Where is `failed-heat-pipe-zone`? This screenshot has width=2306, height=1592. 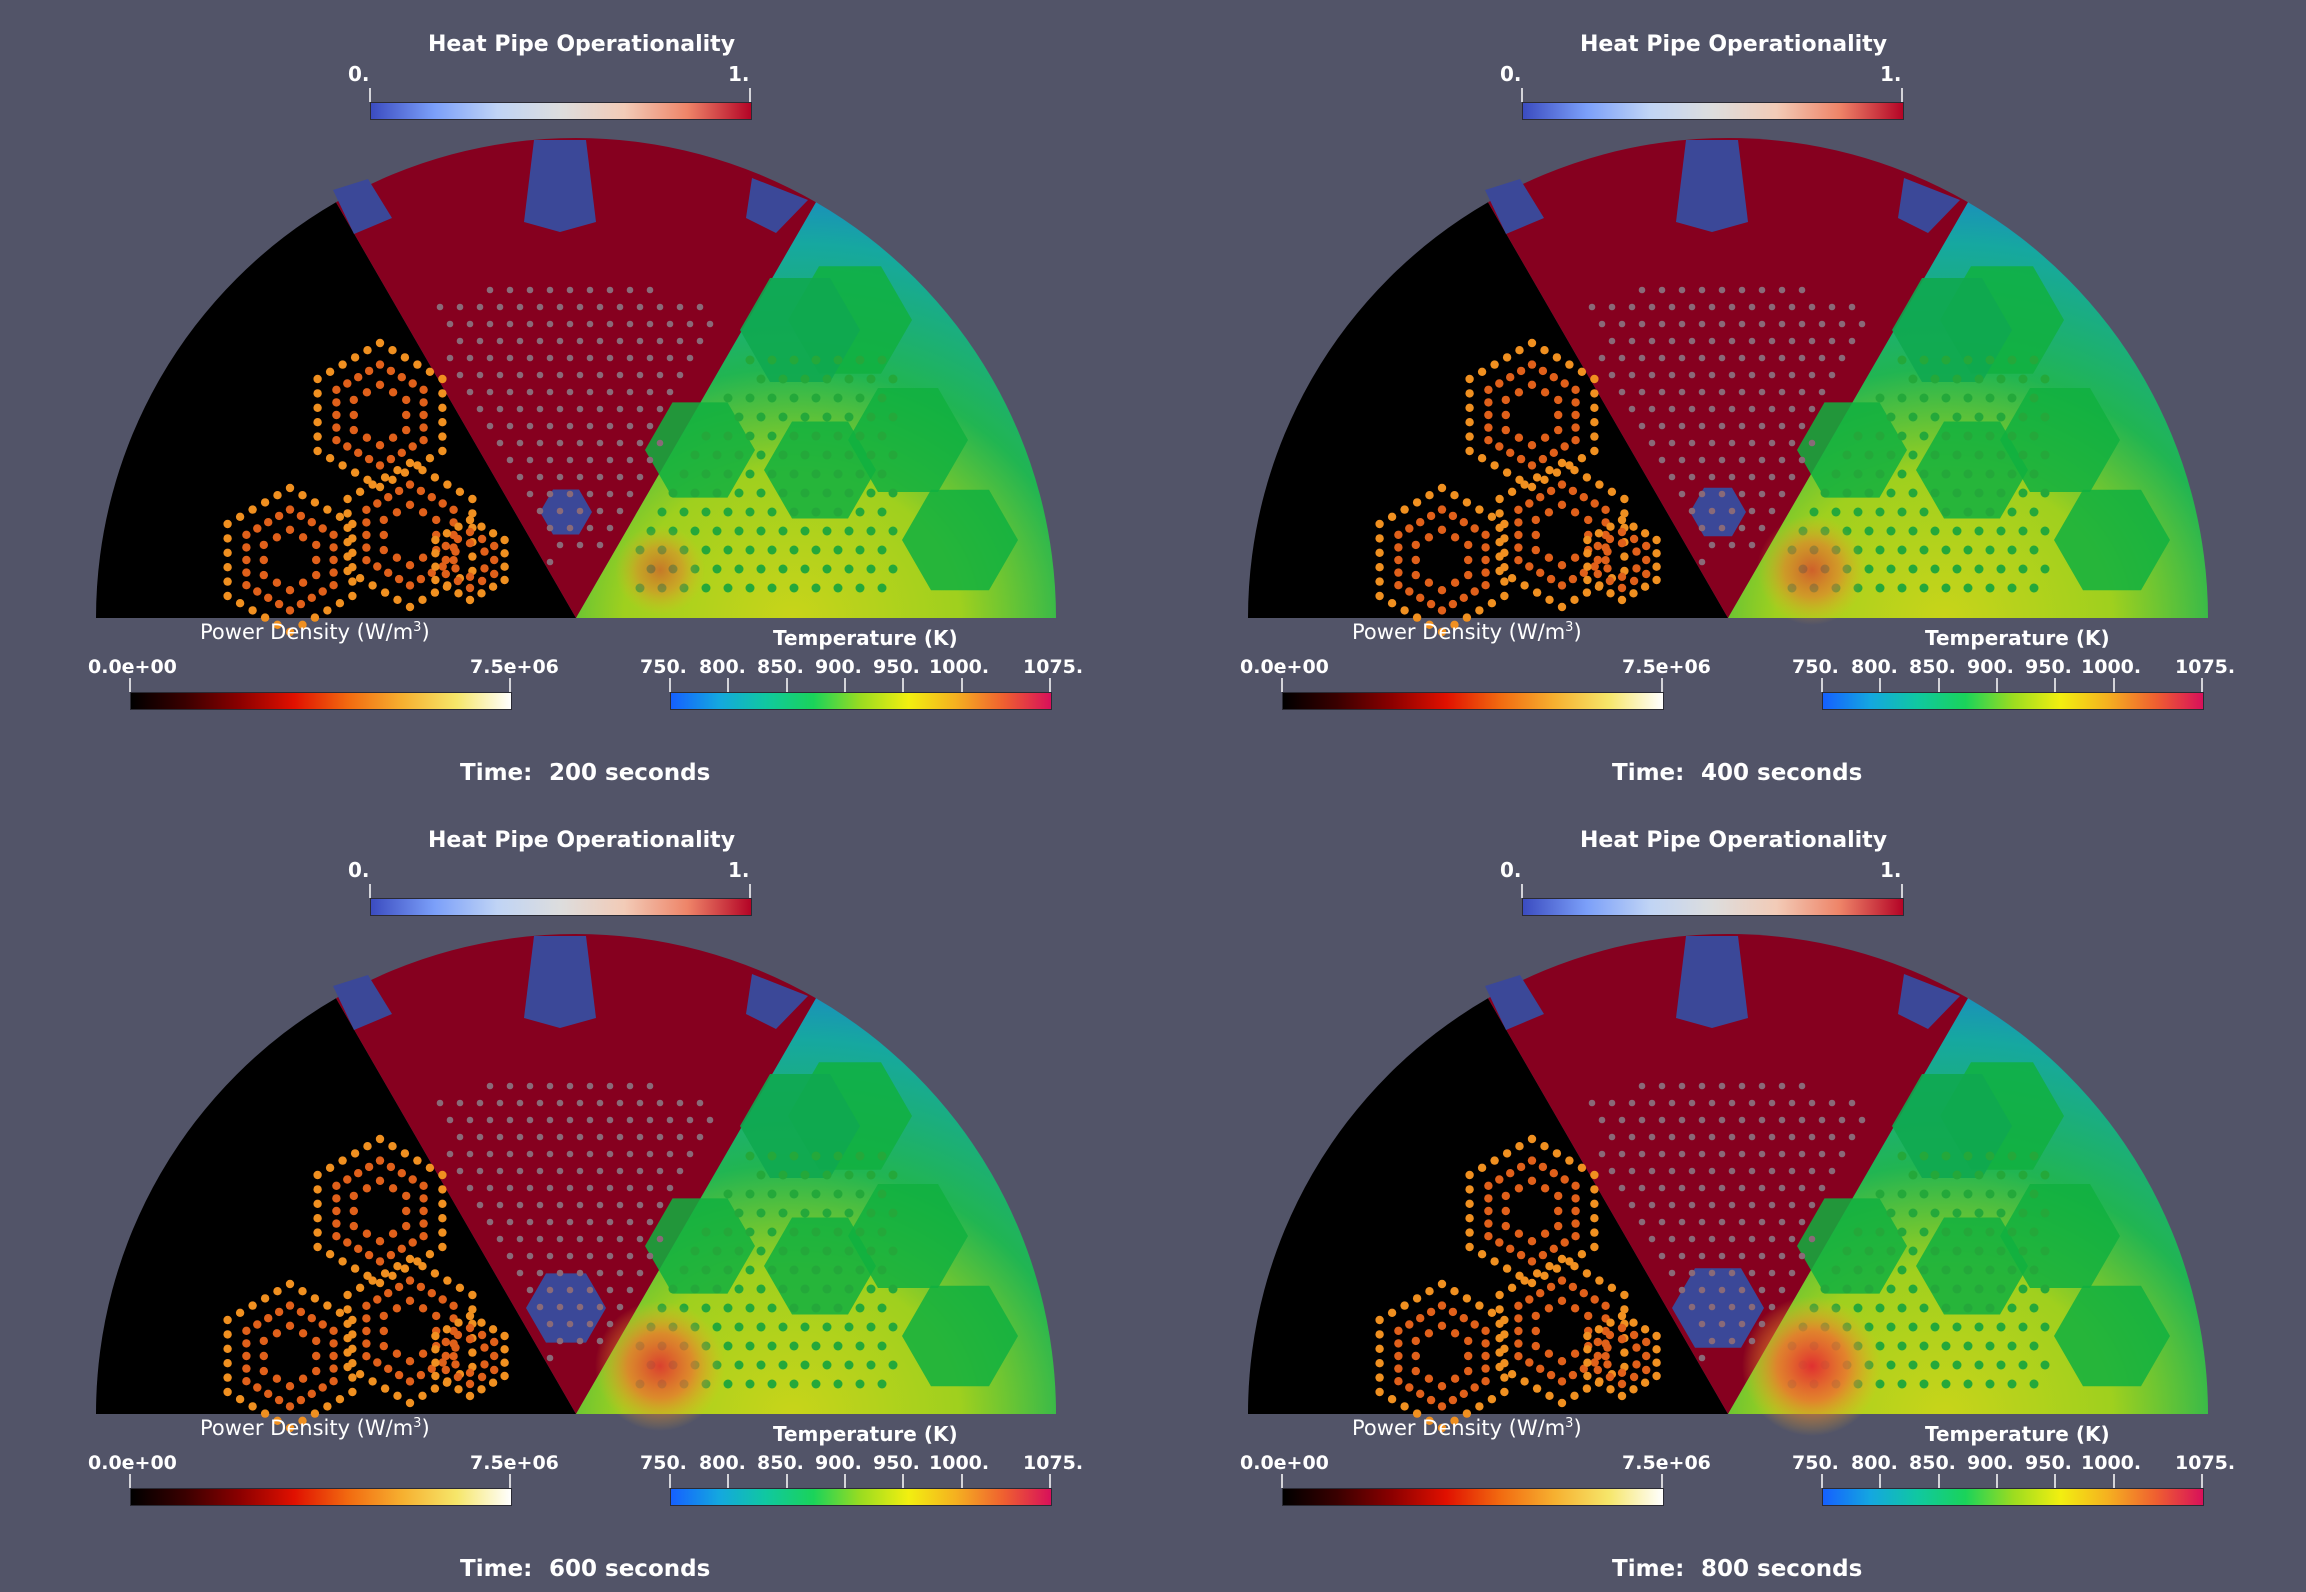 failed-heat-pipe-zone is located at coordinates (1718, 512).